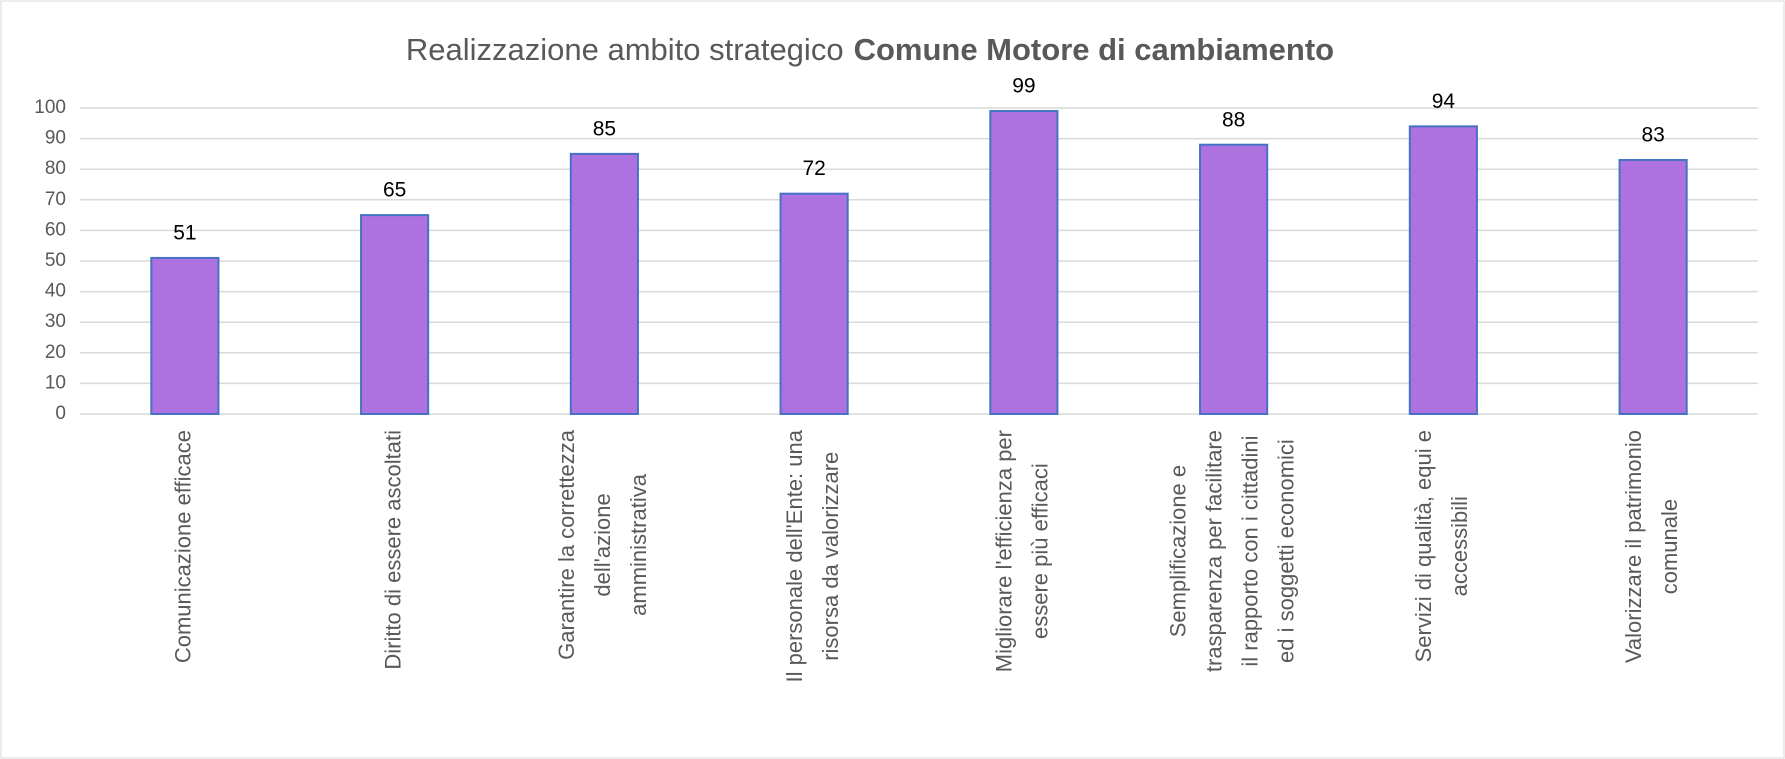  I want to click on data-label: 72, so click(813, 168).